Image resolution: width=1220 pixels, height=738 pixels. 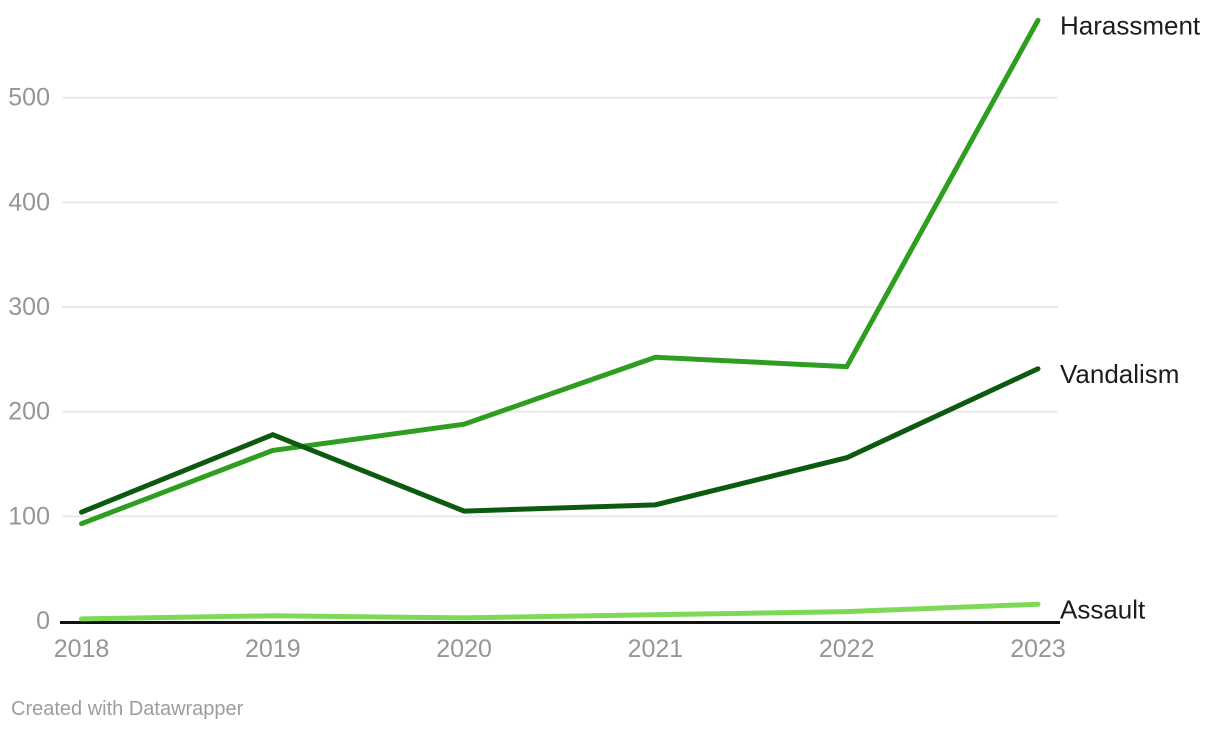 What do you see at coordinates (1119, 374) in the screenshot?
I see `vandalism-series-label: Vandalism` at bounding box center [1119, 374].